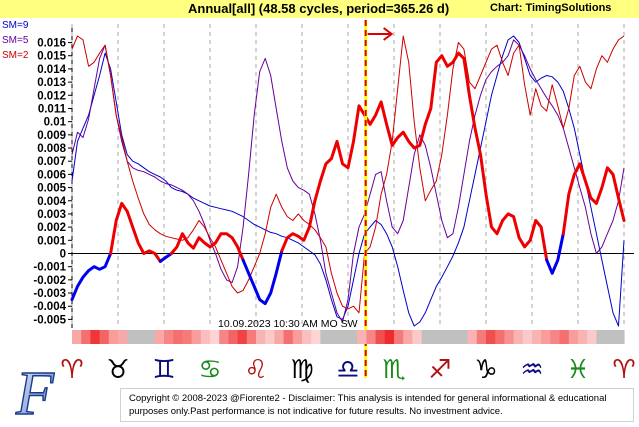 Image resolution: width=639 pixels, height=427 pixels. I want to click on legend-sm9: SM=9, so click(15, 25).